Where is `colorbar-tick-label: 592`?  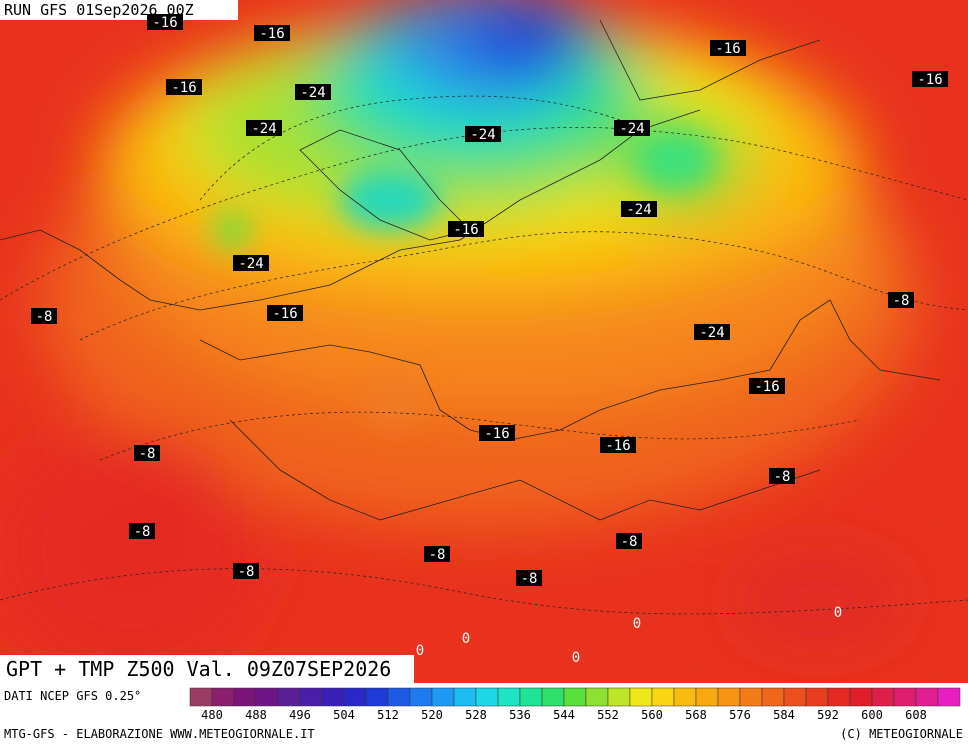
colorbar-tick-label: 592 is located at coordinates (828, 715).